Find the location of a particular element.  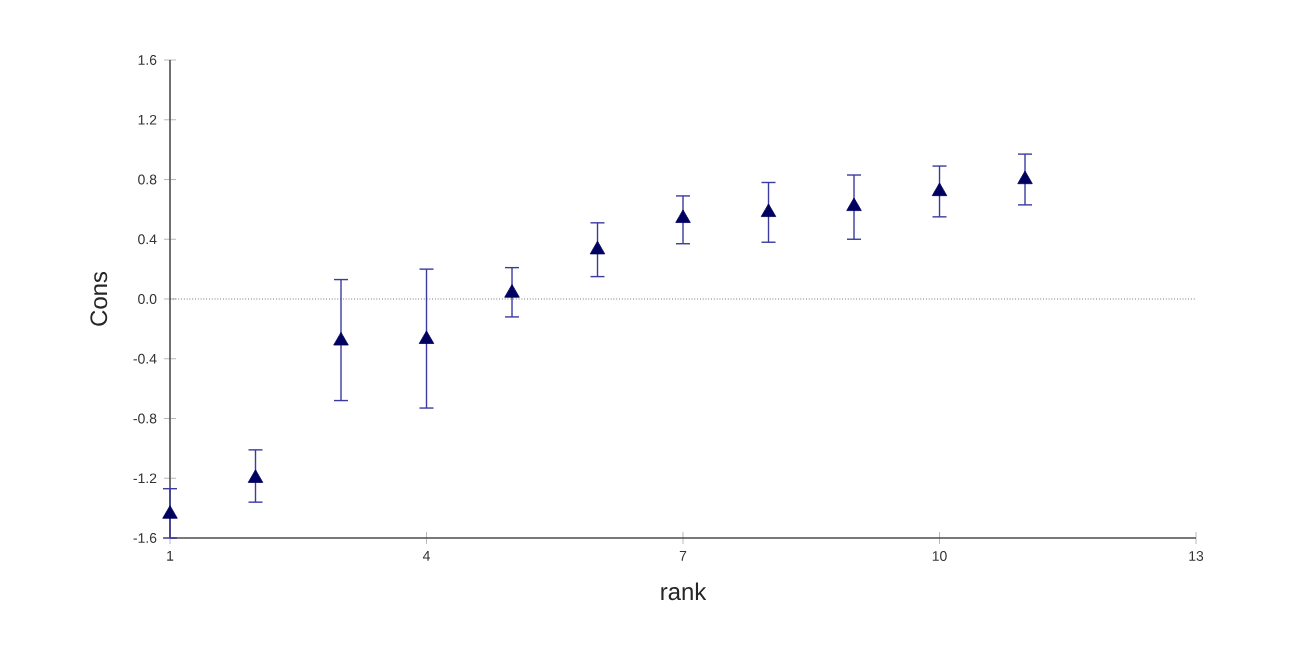

y-axis-title: Cons is located at coordinates (99, 298).